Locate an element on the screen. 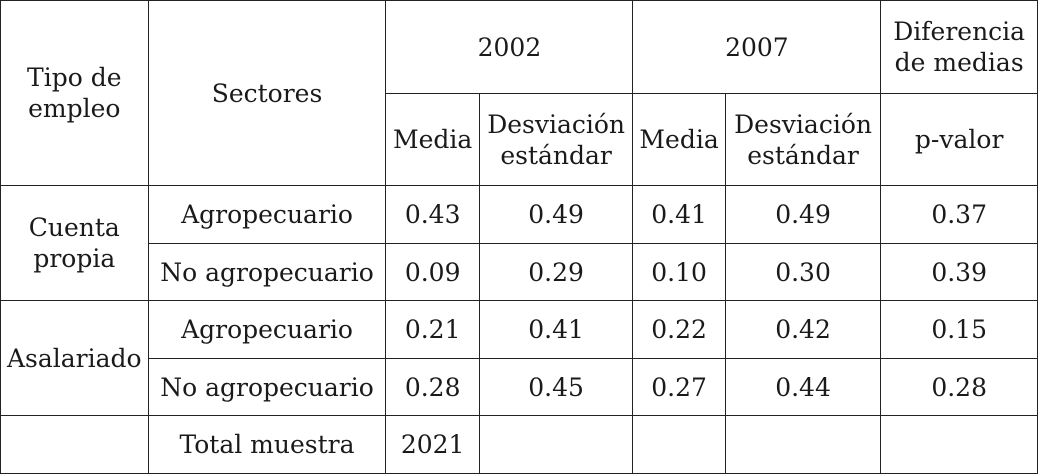 The width and height of the screenshot is (1039, 474). desviacion-2007-cell: 0.42 is located at coordinates (803, 329).